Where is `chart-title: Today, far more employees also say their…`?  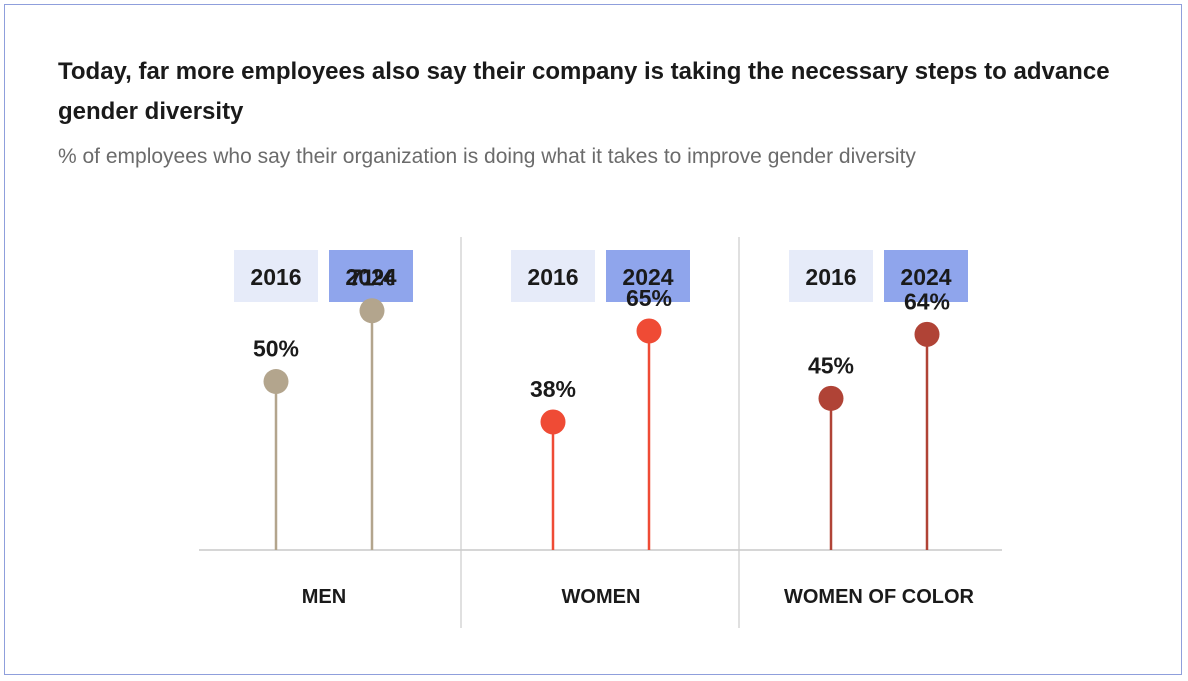 chart-title: Today, far more employees also say their… is located at coordinates (584, 91).